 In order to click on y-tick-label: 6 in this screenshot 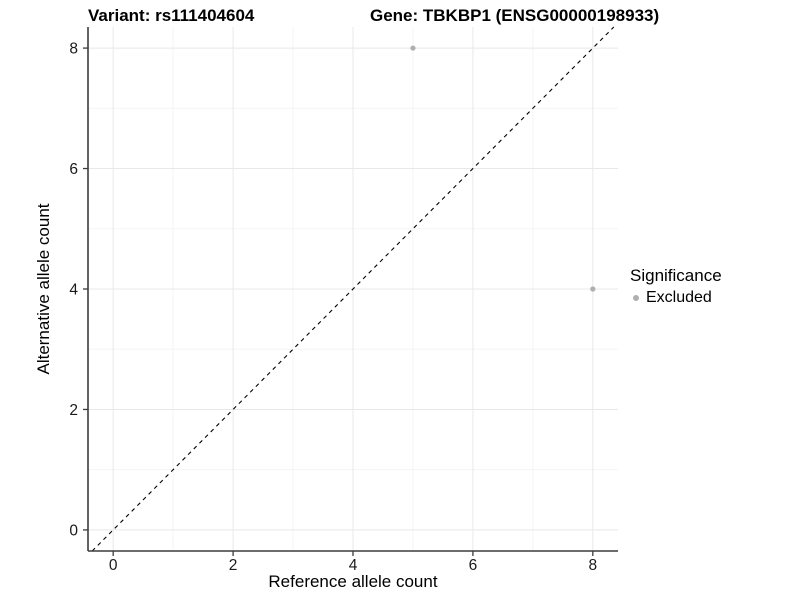, I will do `click(73, 169)`.